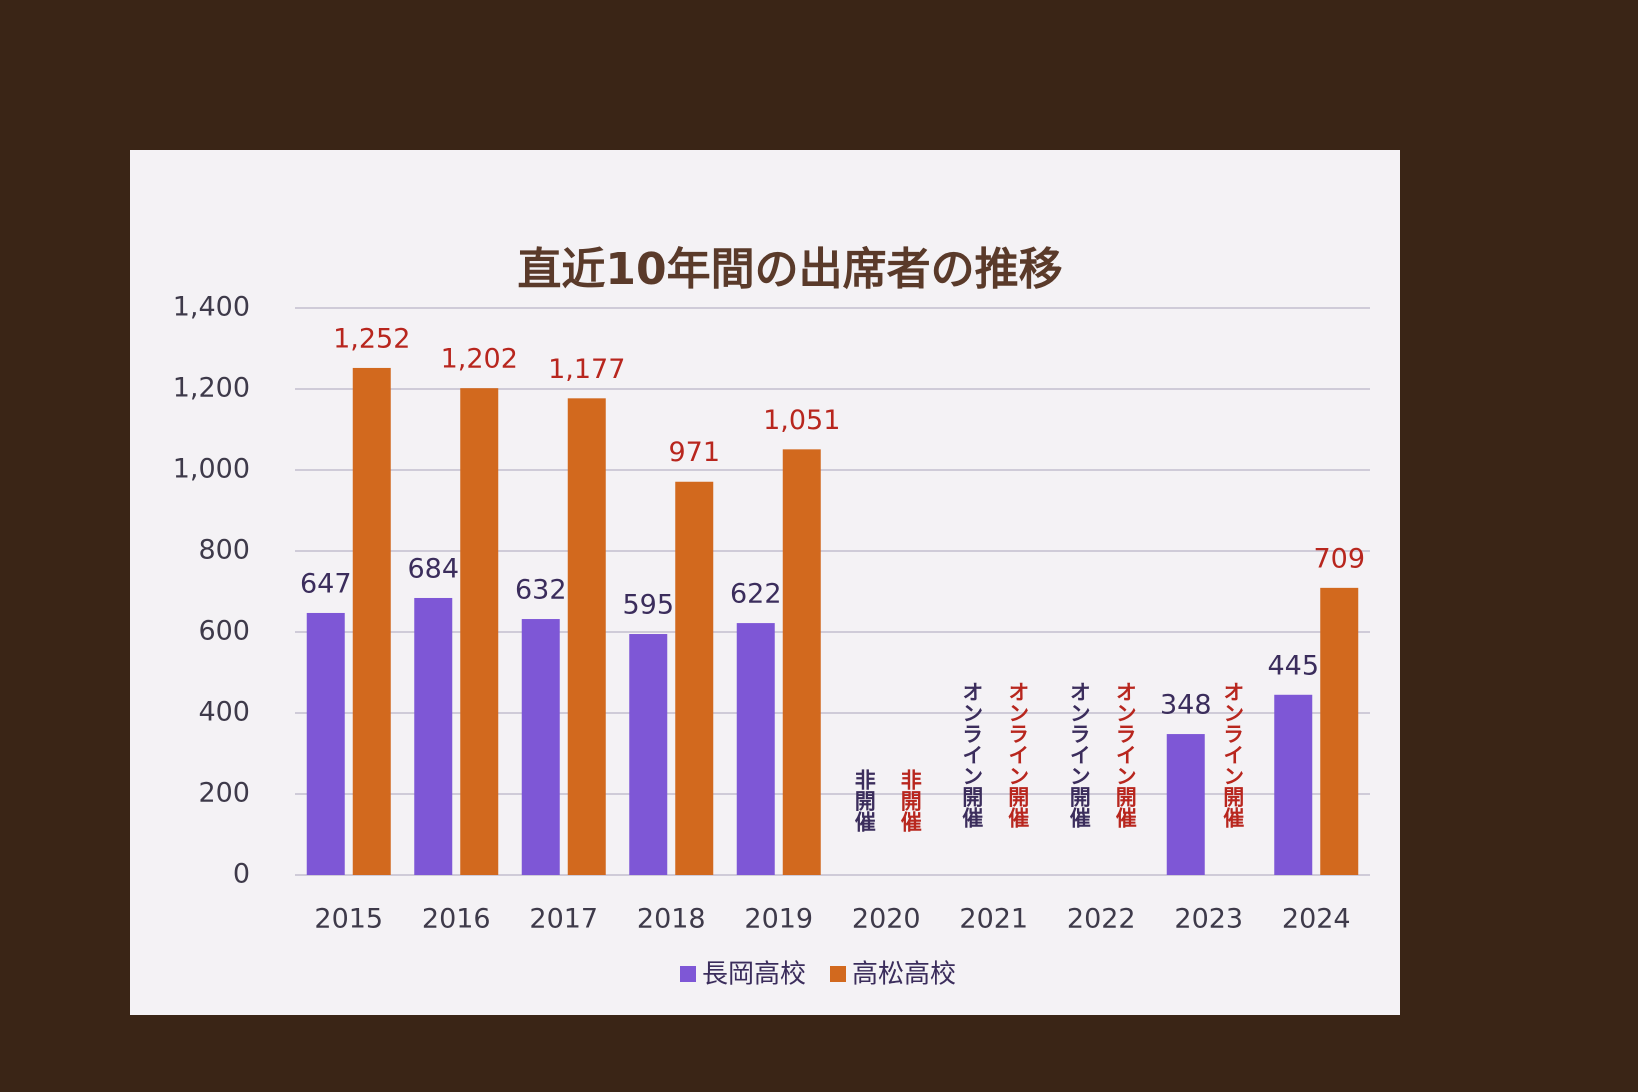  What do you see at coordinates (479, 359) in the screenshot?
I see `value-label: 1,202` at bounding box center [479, 359].